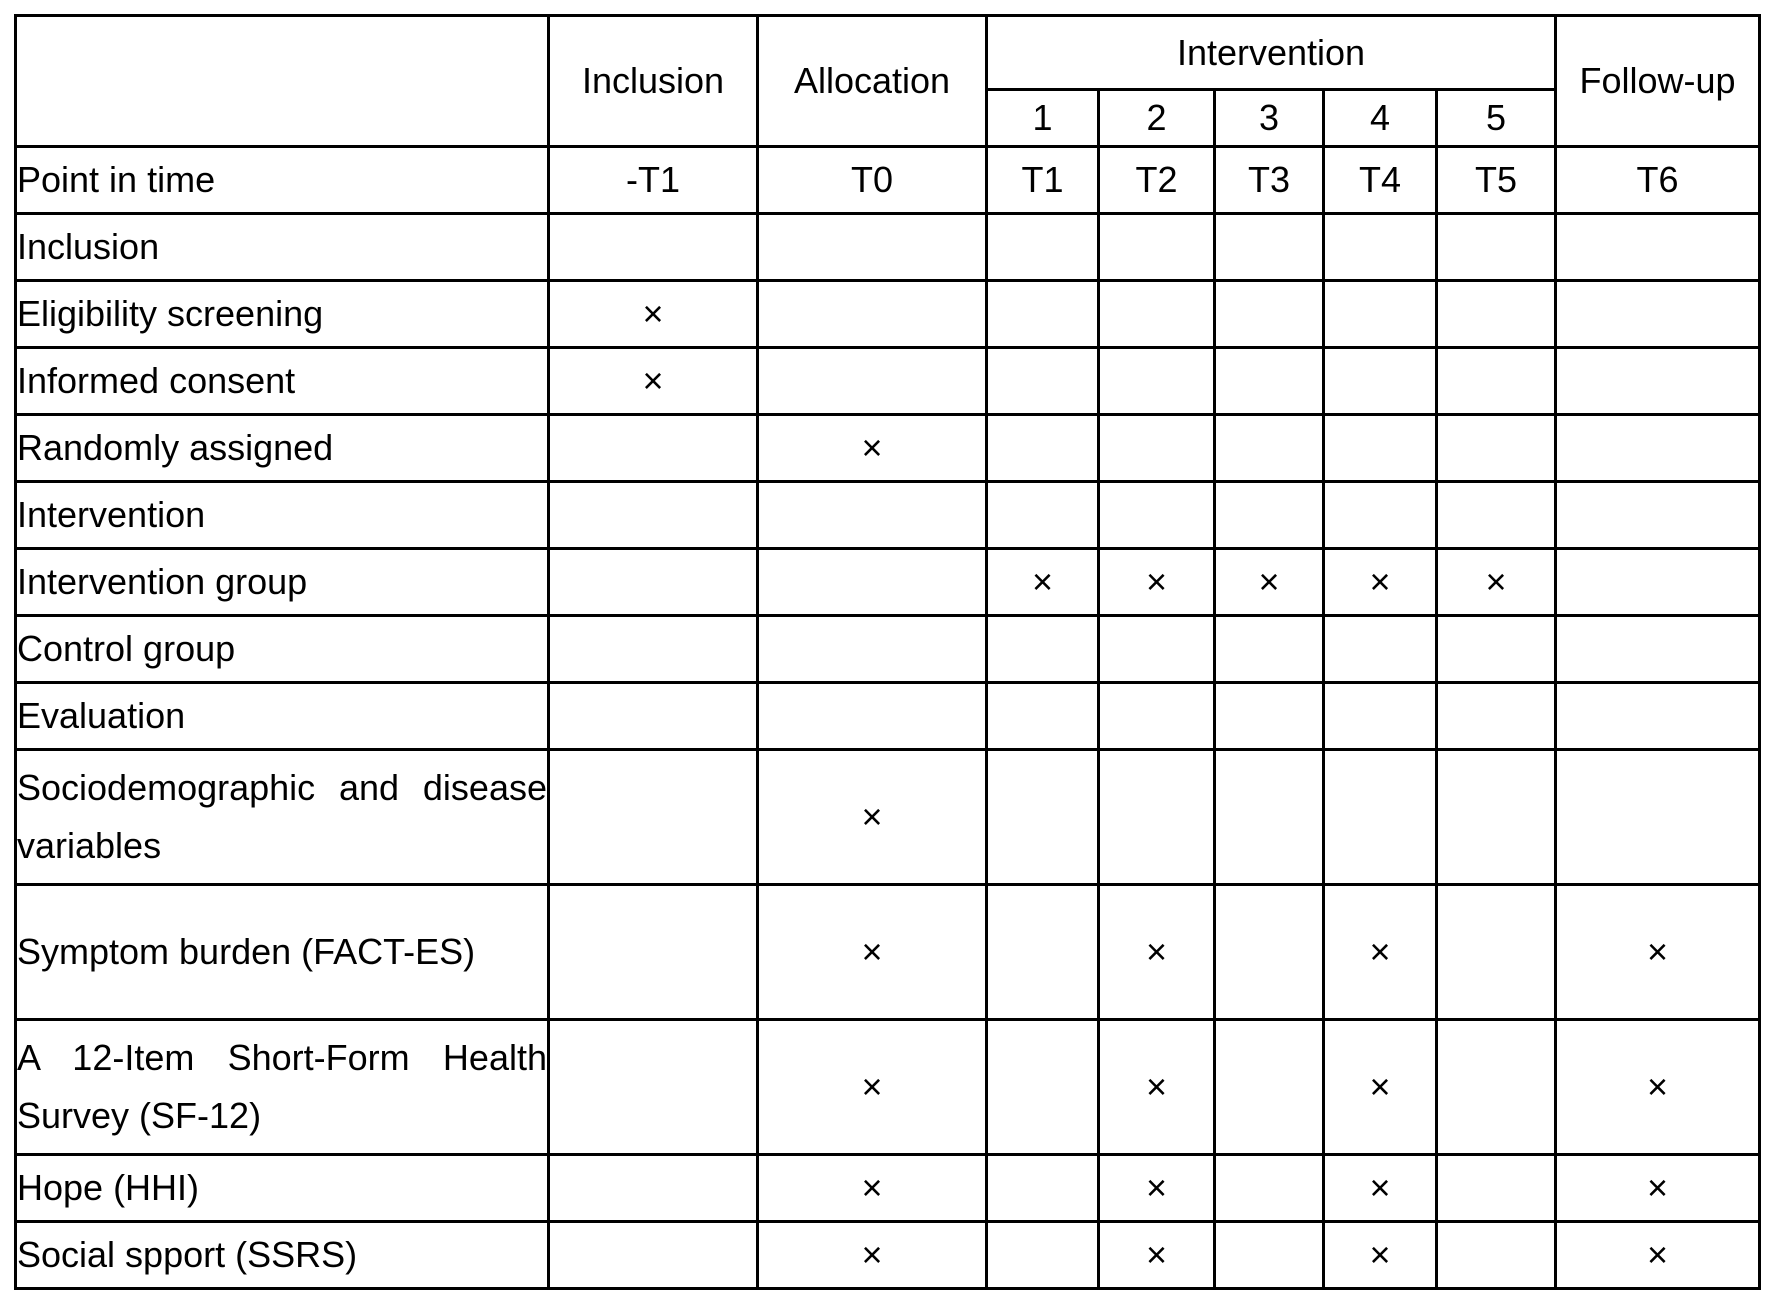 The image size is (1772, 1310). What do you see at coordinates (1042, 118) in the screenshot?
I see `header-session-1: 1` at bounding box center [1042, 118].